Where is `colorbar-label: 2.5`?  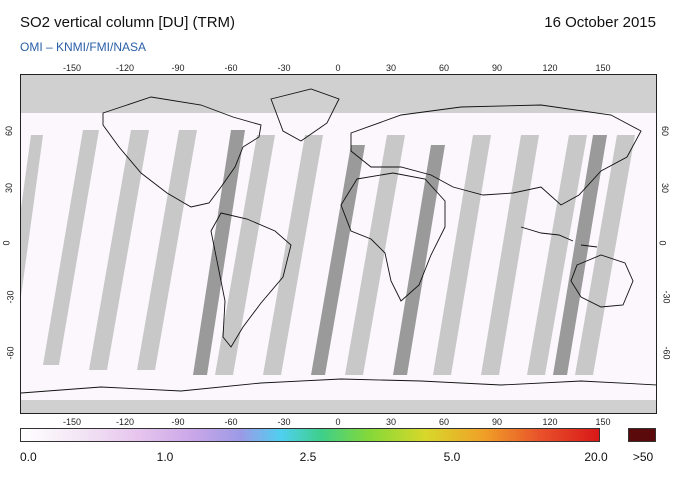 colorbar-label: 2.5 is located at coordinates (308, 457).